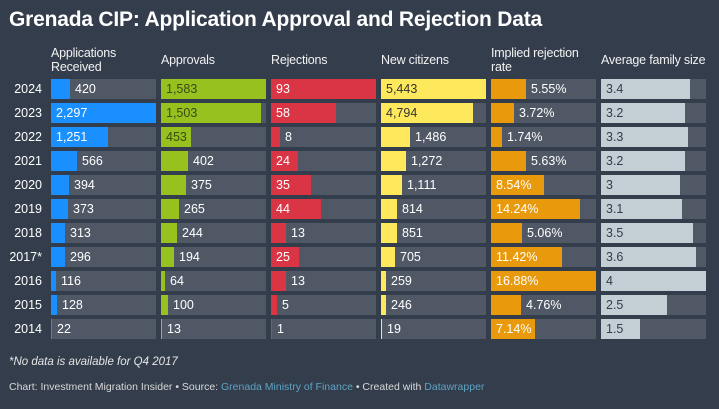 Image resolution: width=719 pixels, height=409 pixels. I want to click on data-label: 11.42%, so click(517, 257).